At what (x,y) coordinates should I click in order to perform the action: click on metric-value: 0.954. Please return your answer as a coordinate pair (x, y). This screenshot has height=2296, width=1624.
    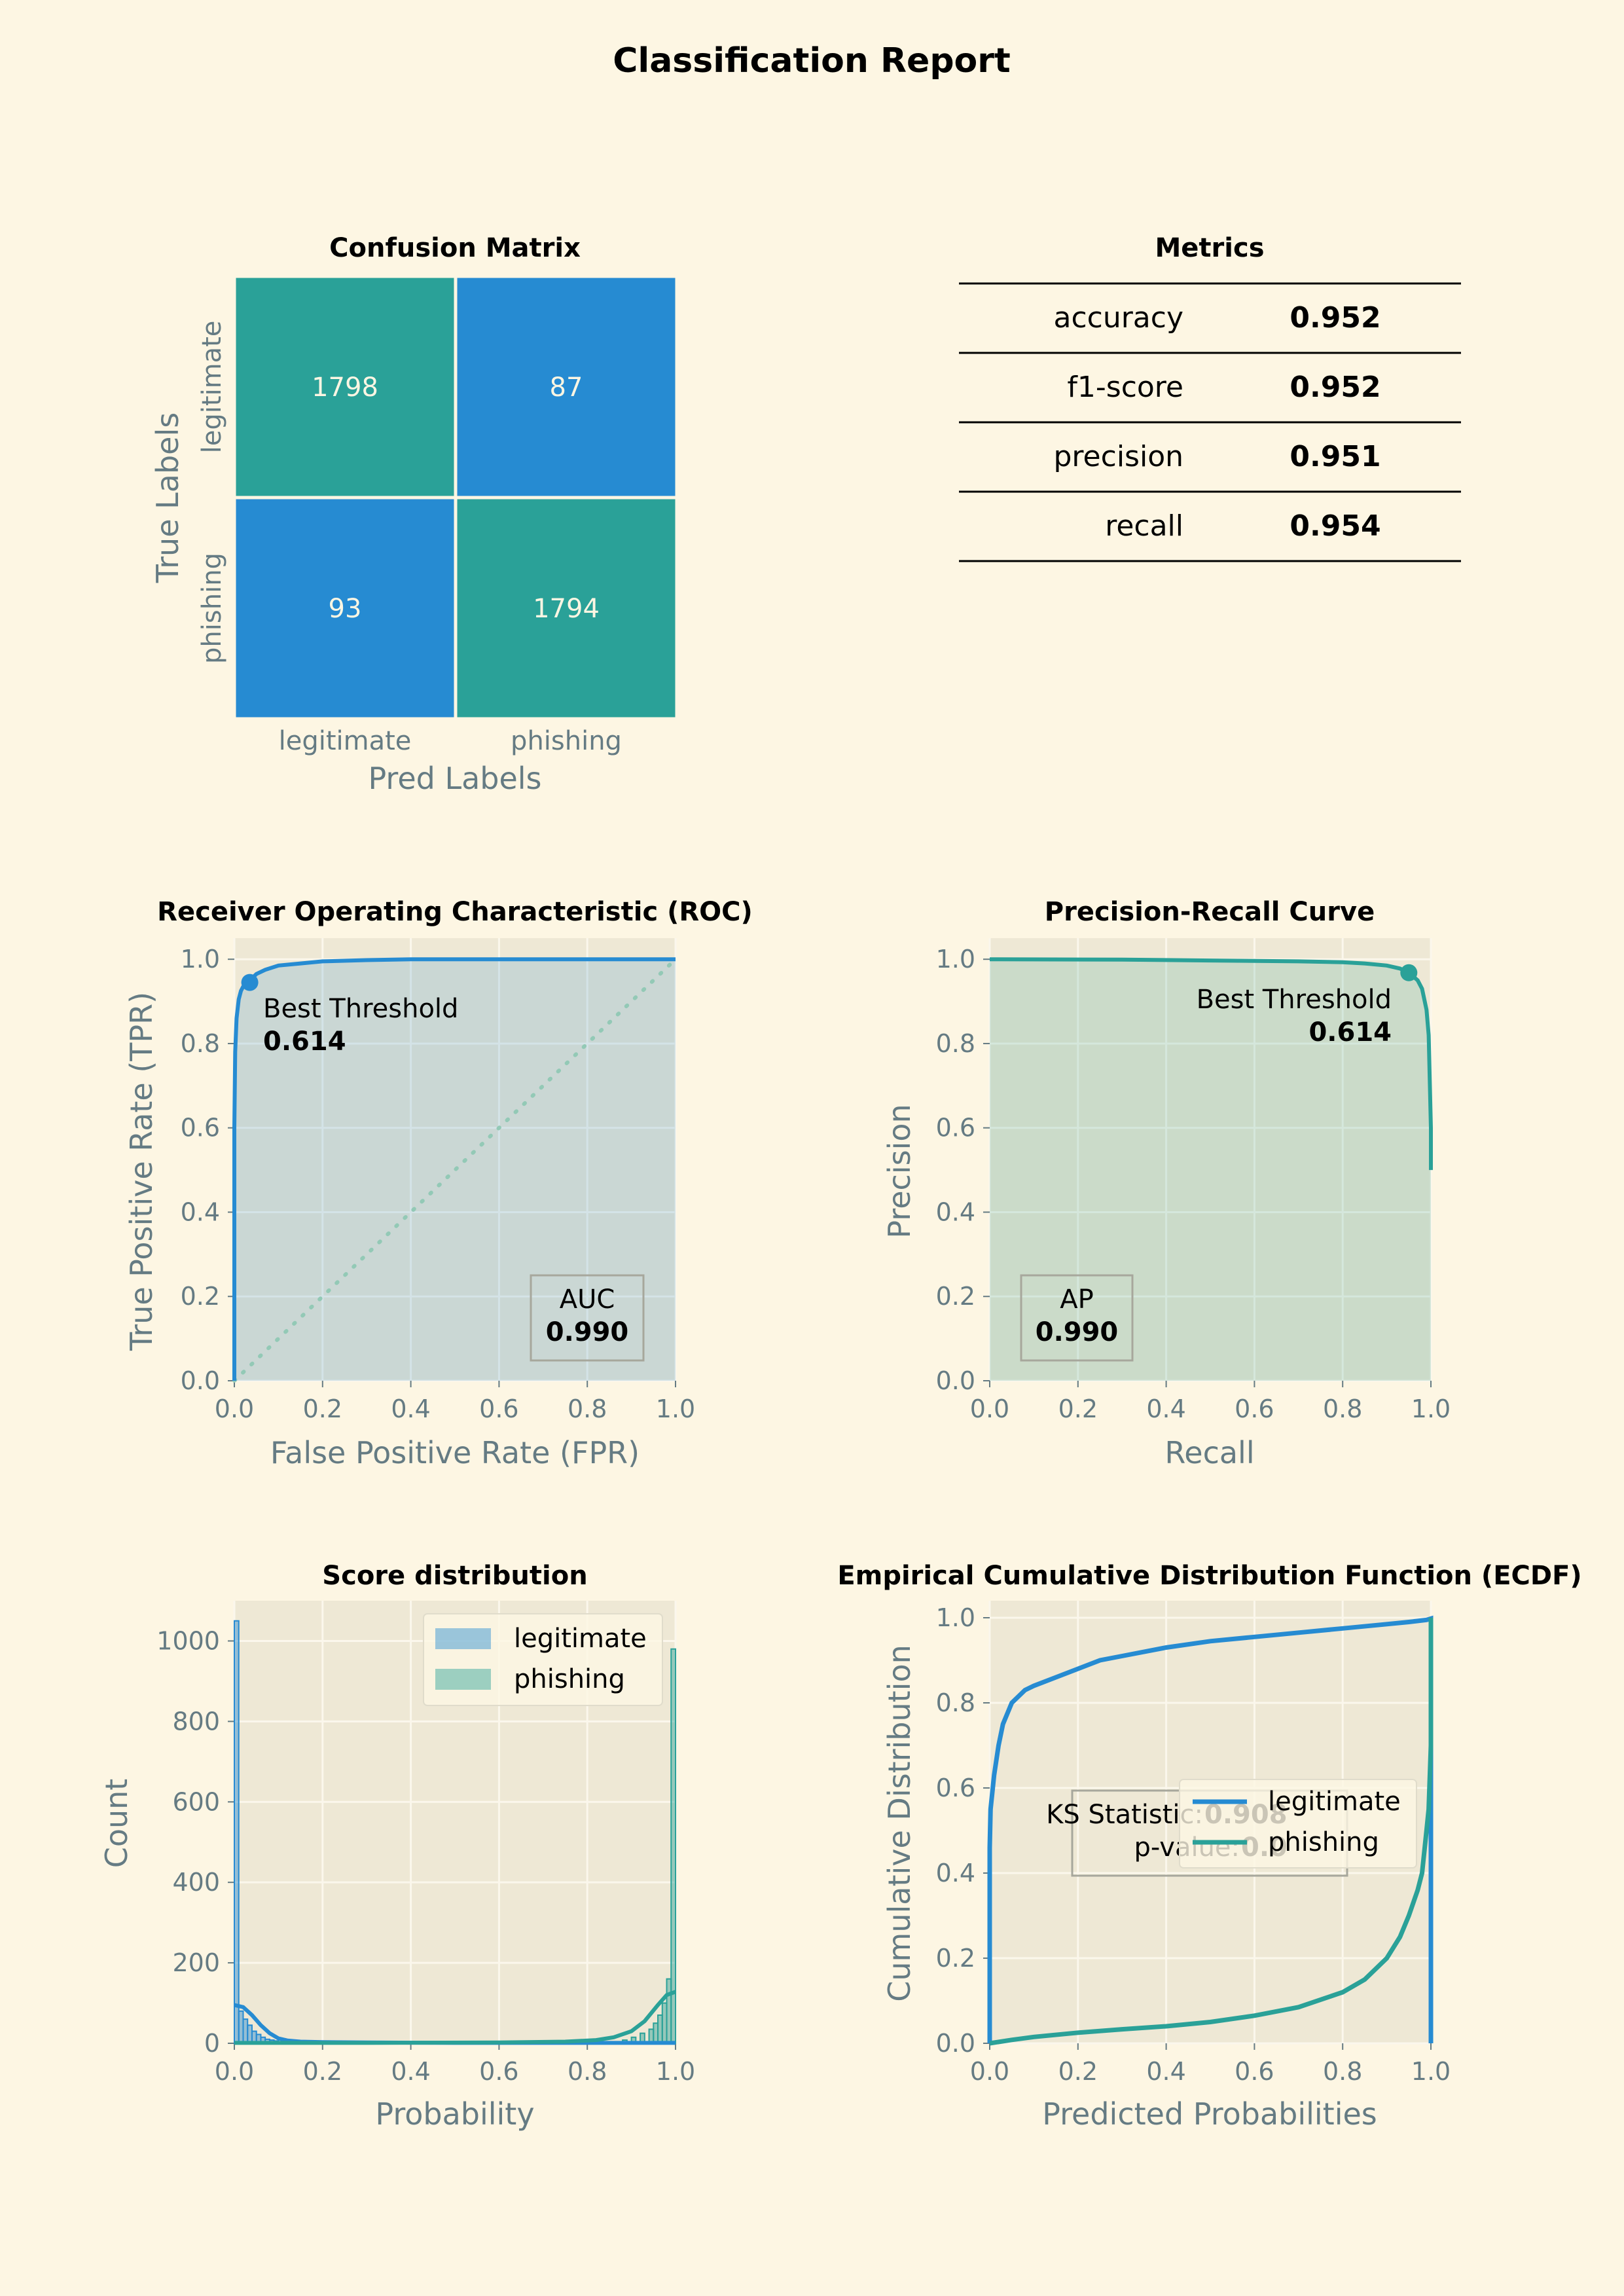
    Looking at the image, I should click on (1335, 526).